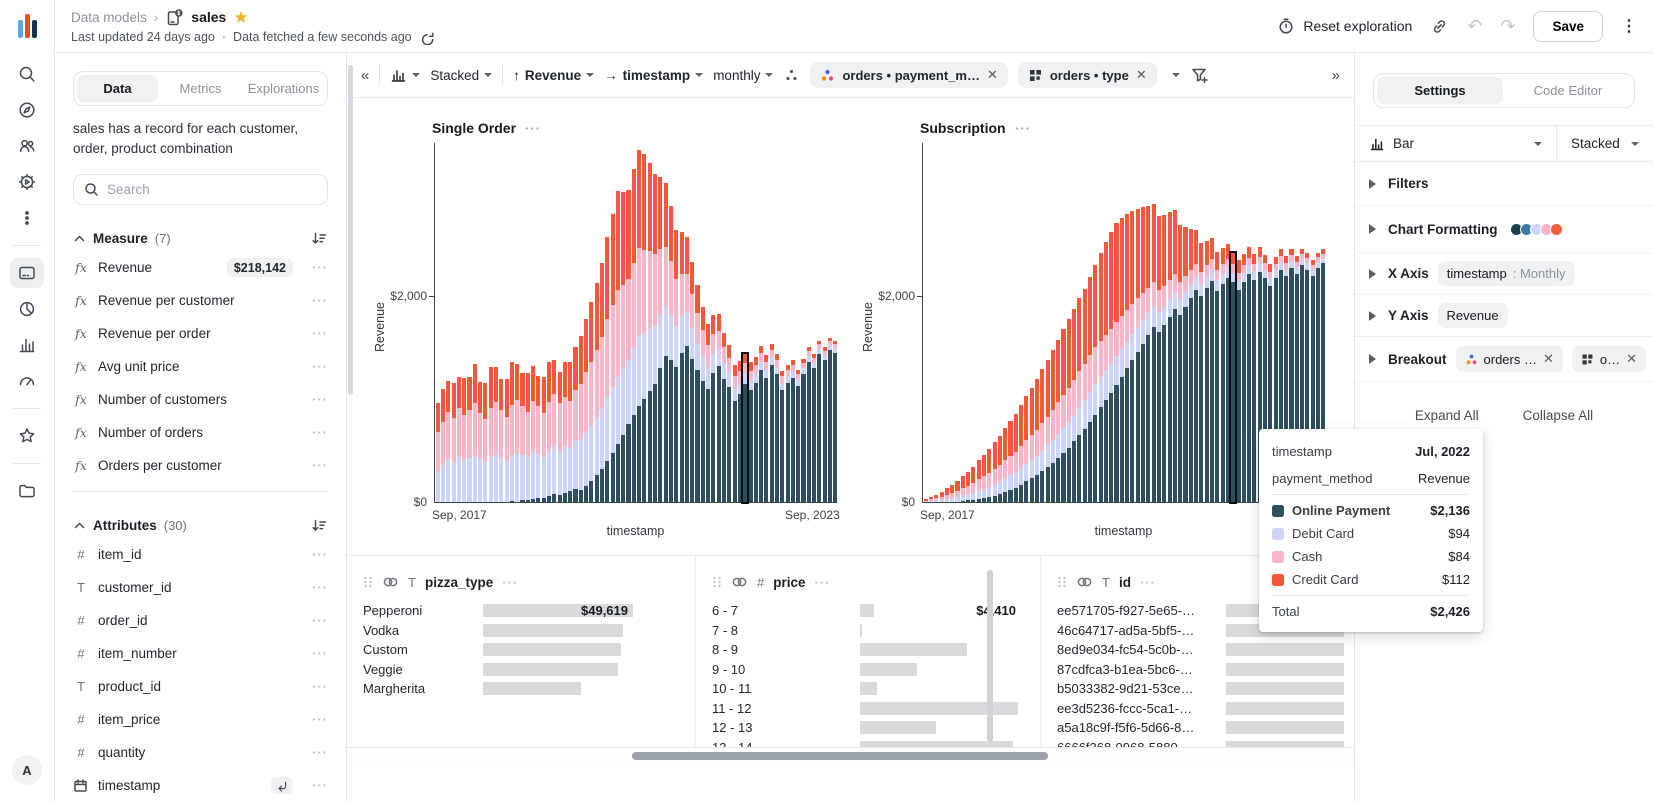  I want to click on value-row: Veggie, so click(524, 670).